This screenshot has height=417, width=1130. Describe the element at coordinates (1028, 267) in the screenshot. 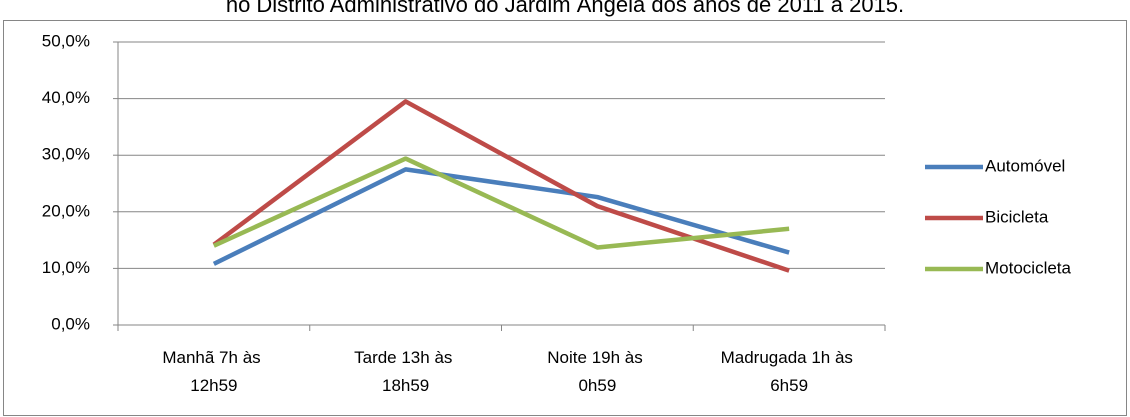

I see `legend-label: Motocicleta` at that location.